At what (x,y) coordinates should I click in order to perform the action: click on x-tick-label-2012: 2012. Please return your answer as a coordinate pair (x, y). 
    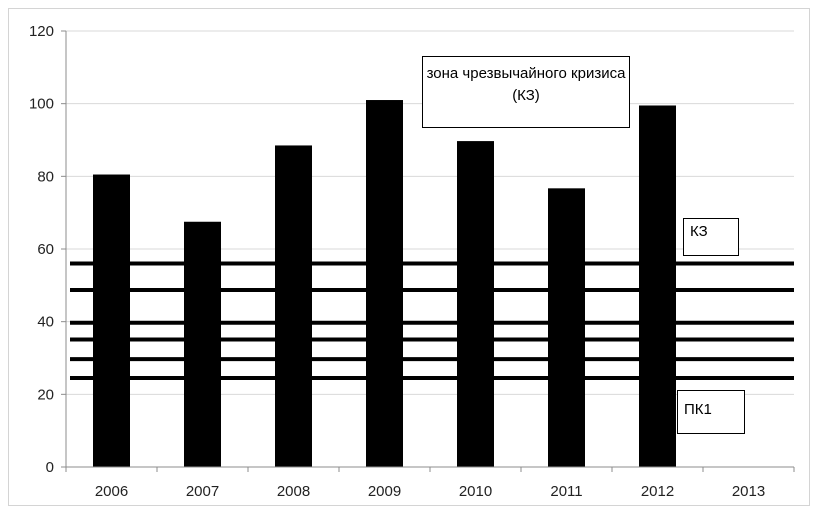
    Looking at the image, I should click on (657, 491).